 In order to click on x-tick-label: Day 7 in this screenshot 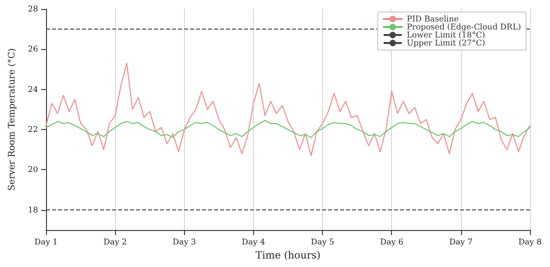, I will do `click(461, 242)`.